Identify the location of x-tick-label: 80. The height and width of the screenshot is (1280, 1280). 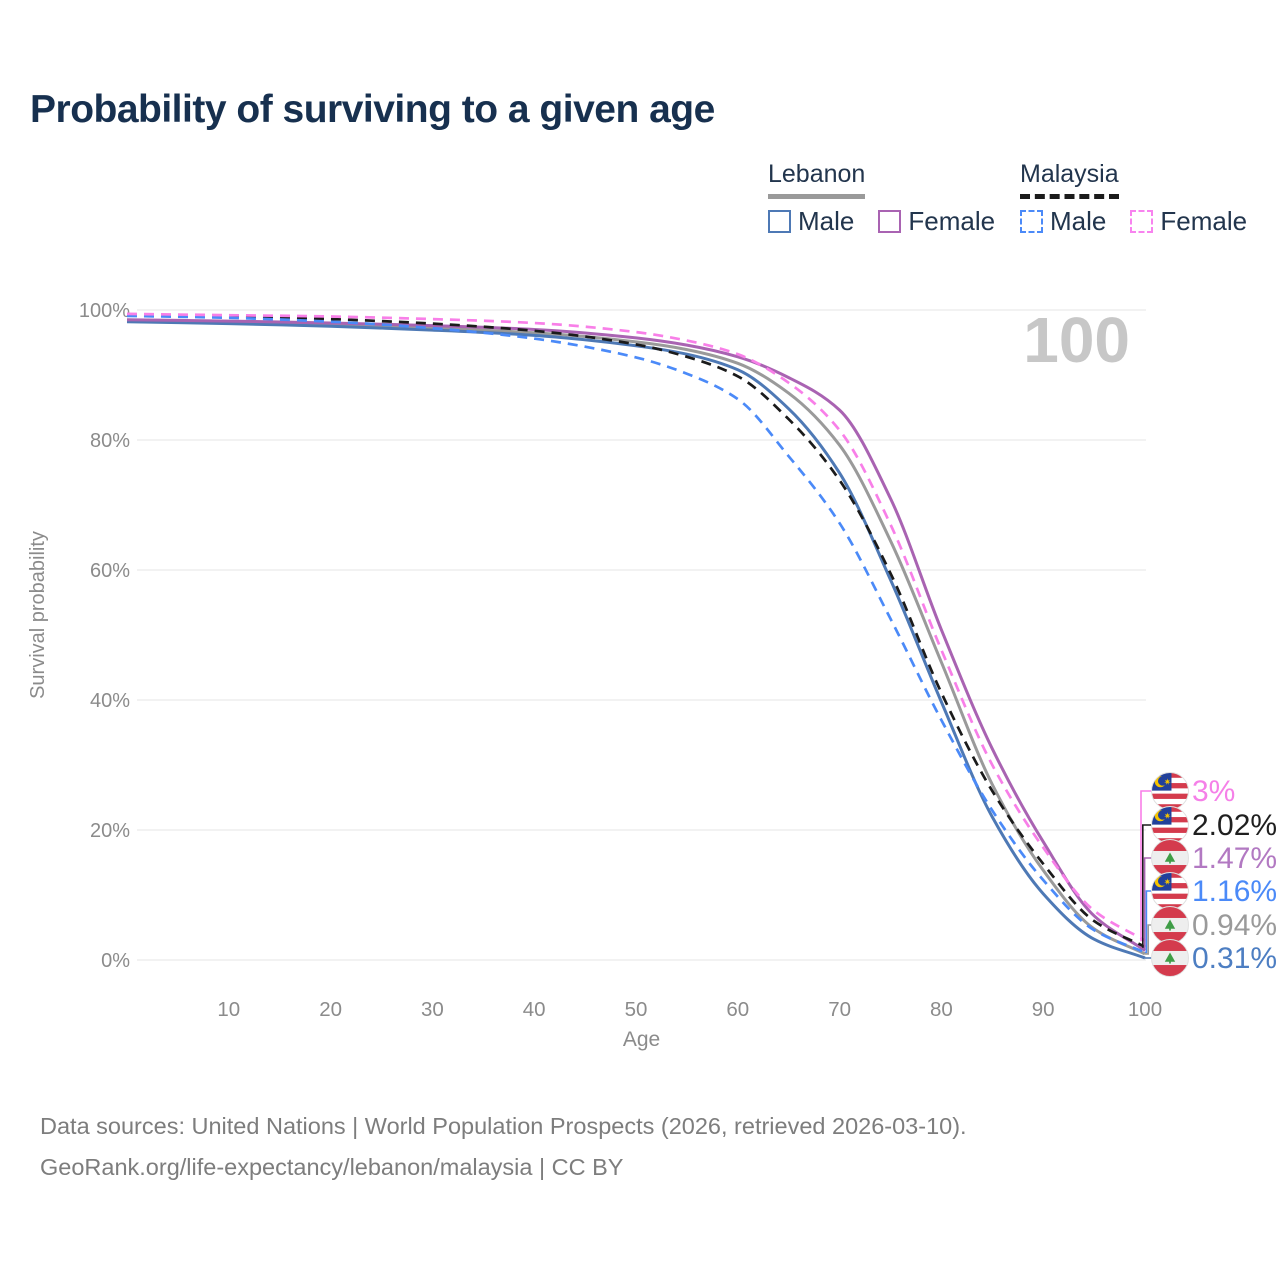
(941, 1009).